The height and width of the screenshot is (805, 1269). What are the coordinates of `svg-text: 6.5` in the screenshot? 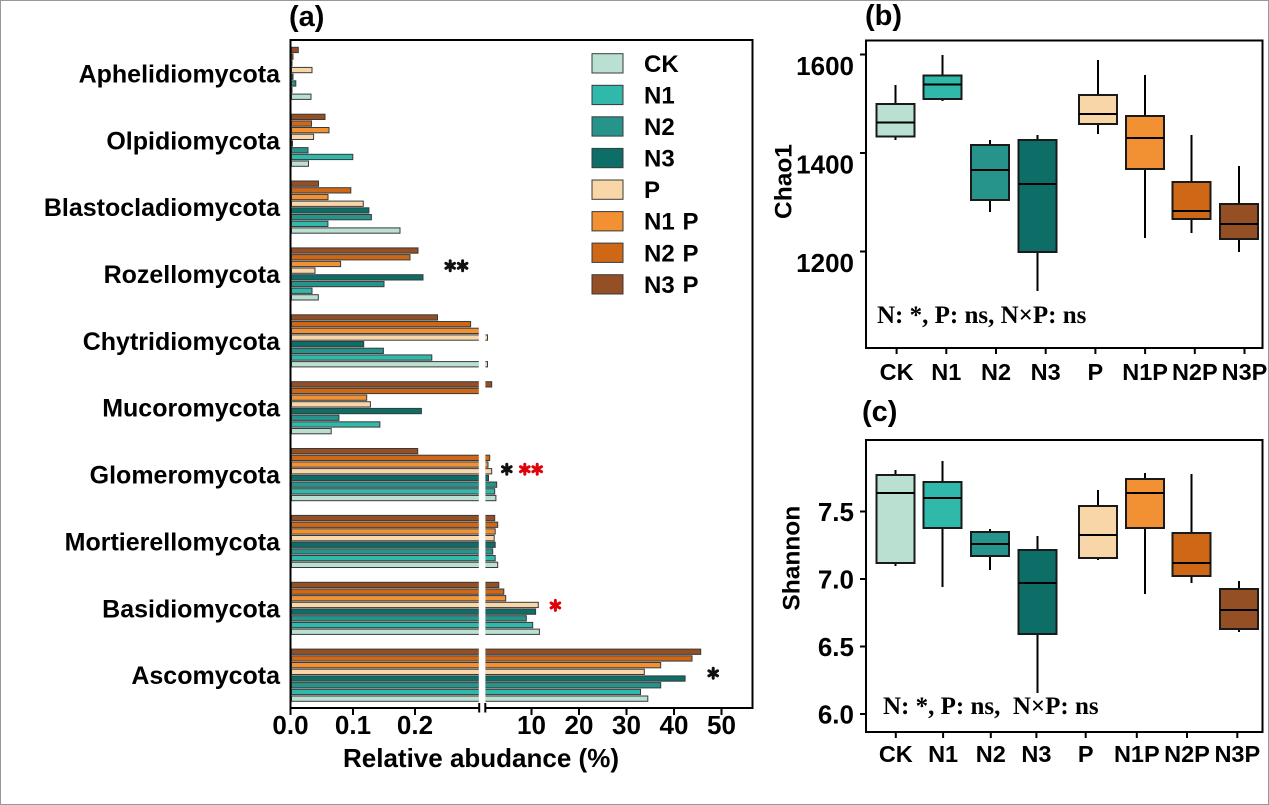 It's located at (836, 647).